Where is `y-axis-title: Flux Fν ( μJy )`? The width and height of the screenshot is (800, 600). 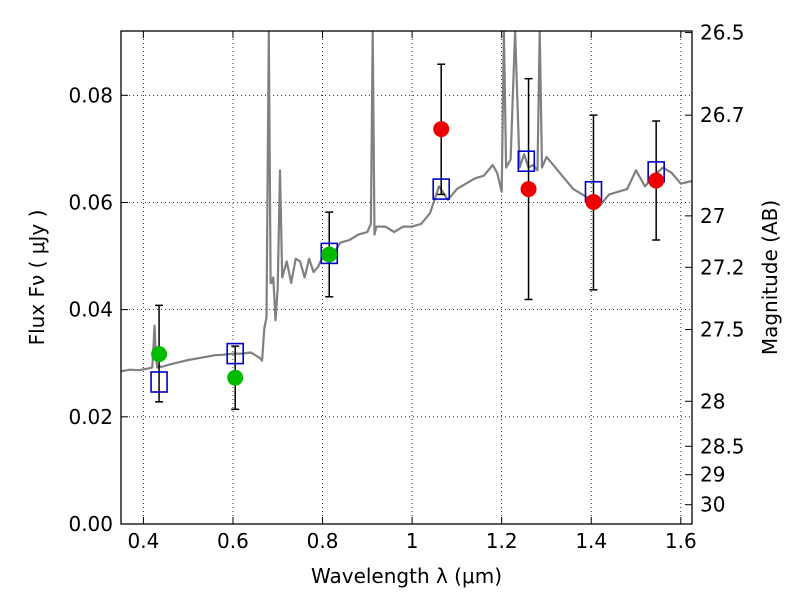 y-axis-title: Flux Fν ( μJy ) is located at coordinates (37, 278).